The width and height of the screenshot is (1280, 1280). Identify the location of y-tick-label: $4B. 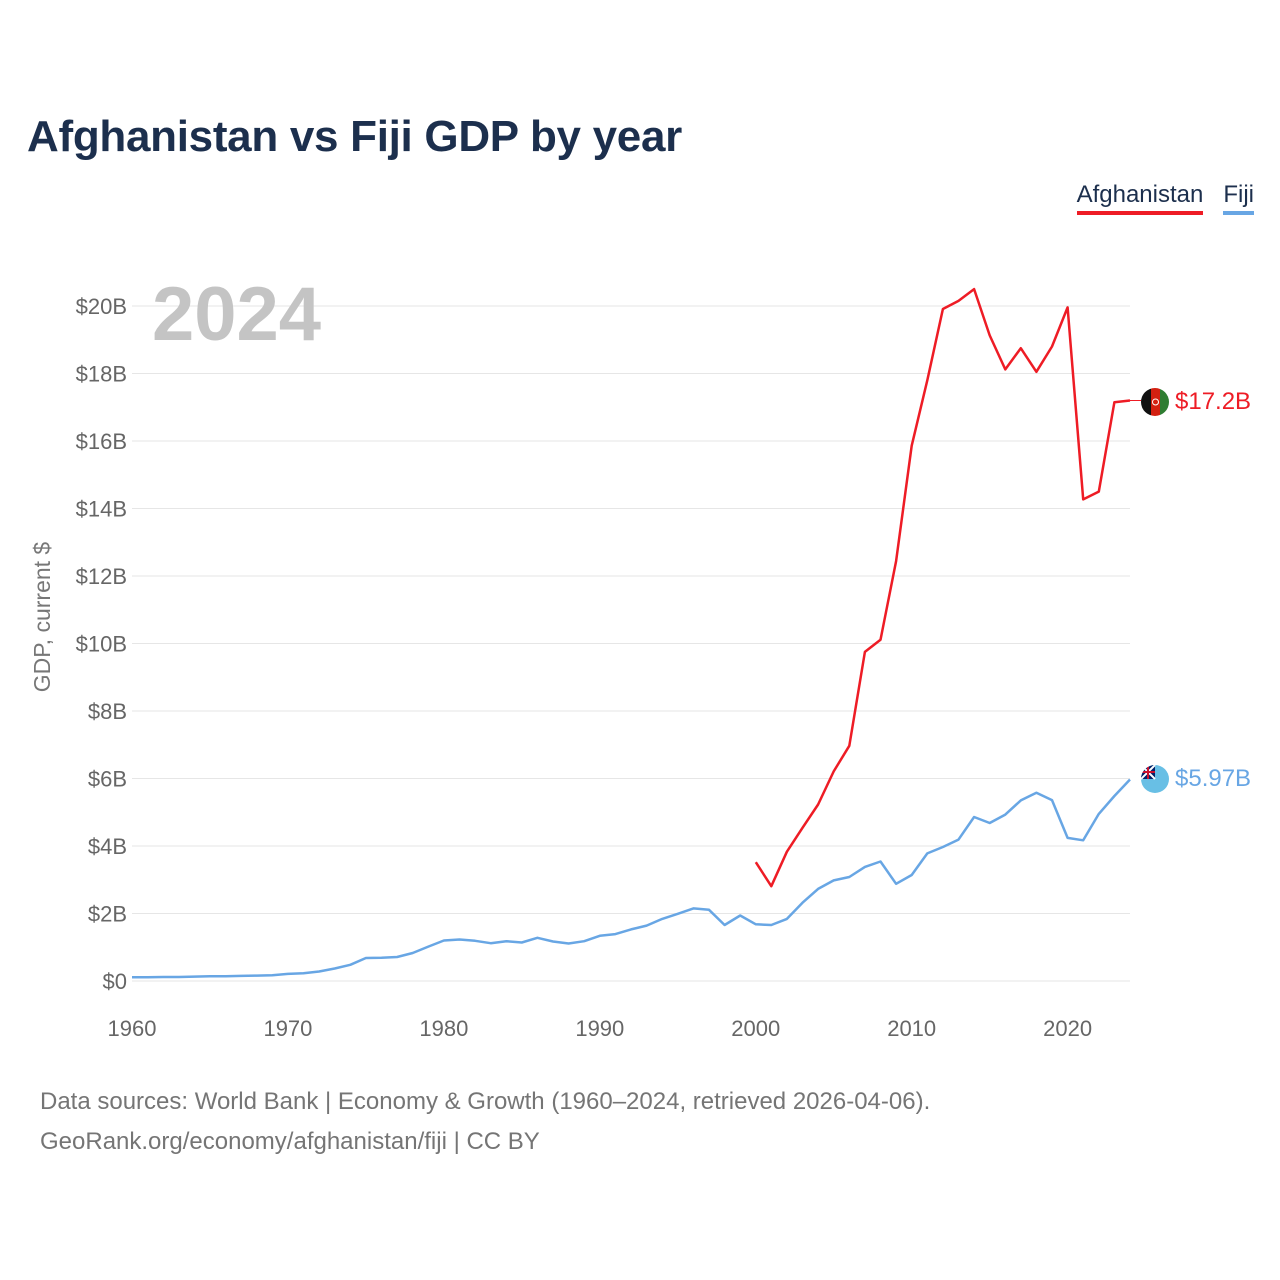
(107, 846).